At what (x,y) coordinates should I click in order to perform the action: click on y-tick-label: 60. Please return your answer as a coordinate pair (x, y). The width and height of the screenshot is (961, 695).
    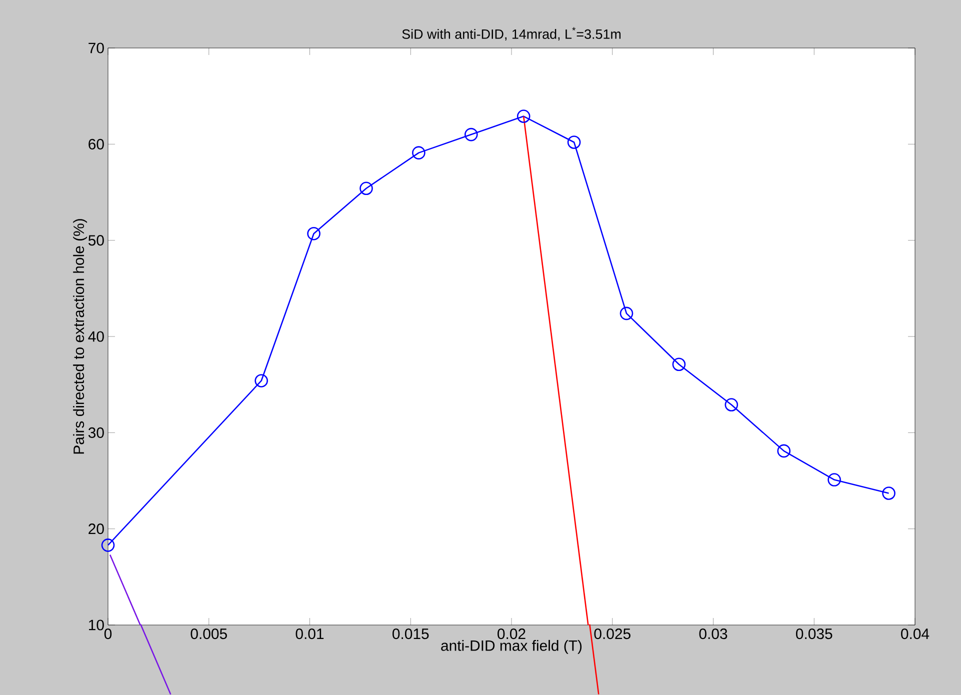
    Looking at the image, I should click on (96, 144).